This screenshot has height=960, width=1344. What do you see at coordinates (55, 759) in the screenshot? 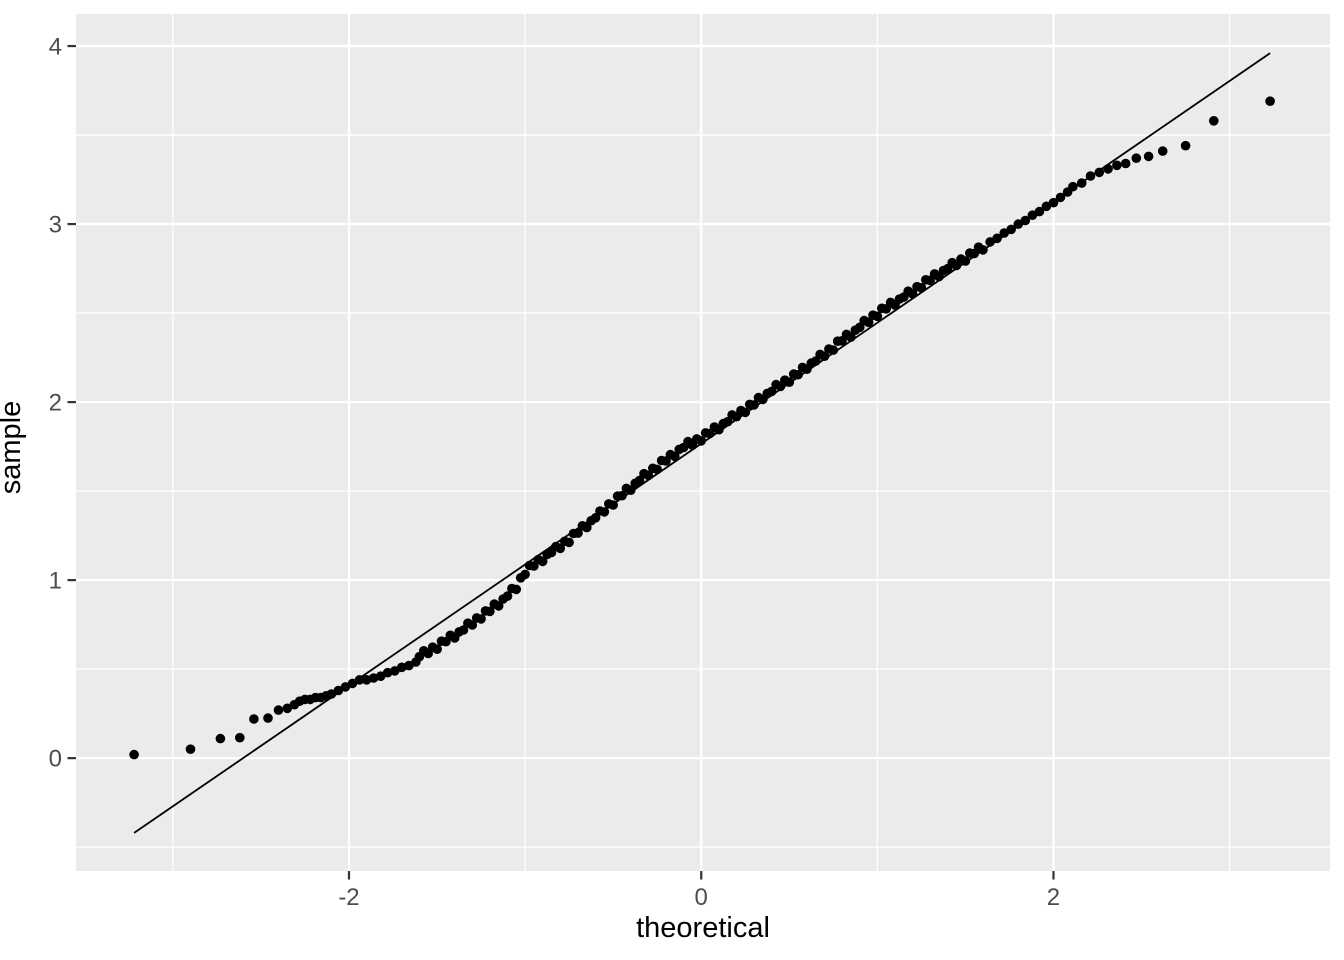
I see `y-tick-label: 0` at bounding box center [55, 759].